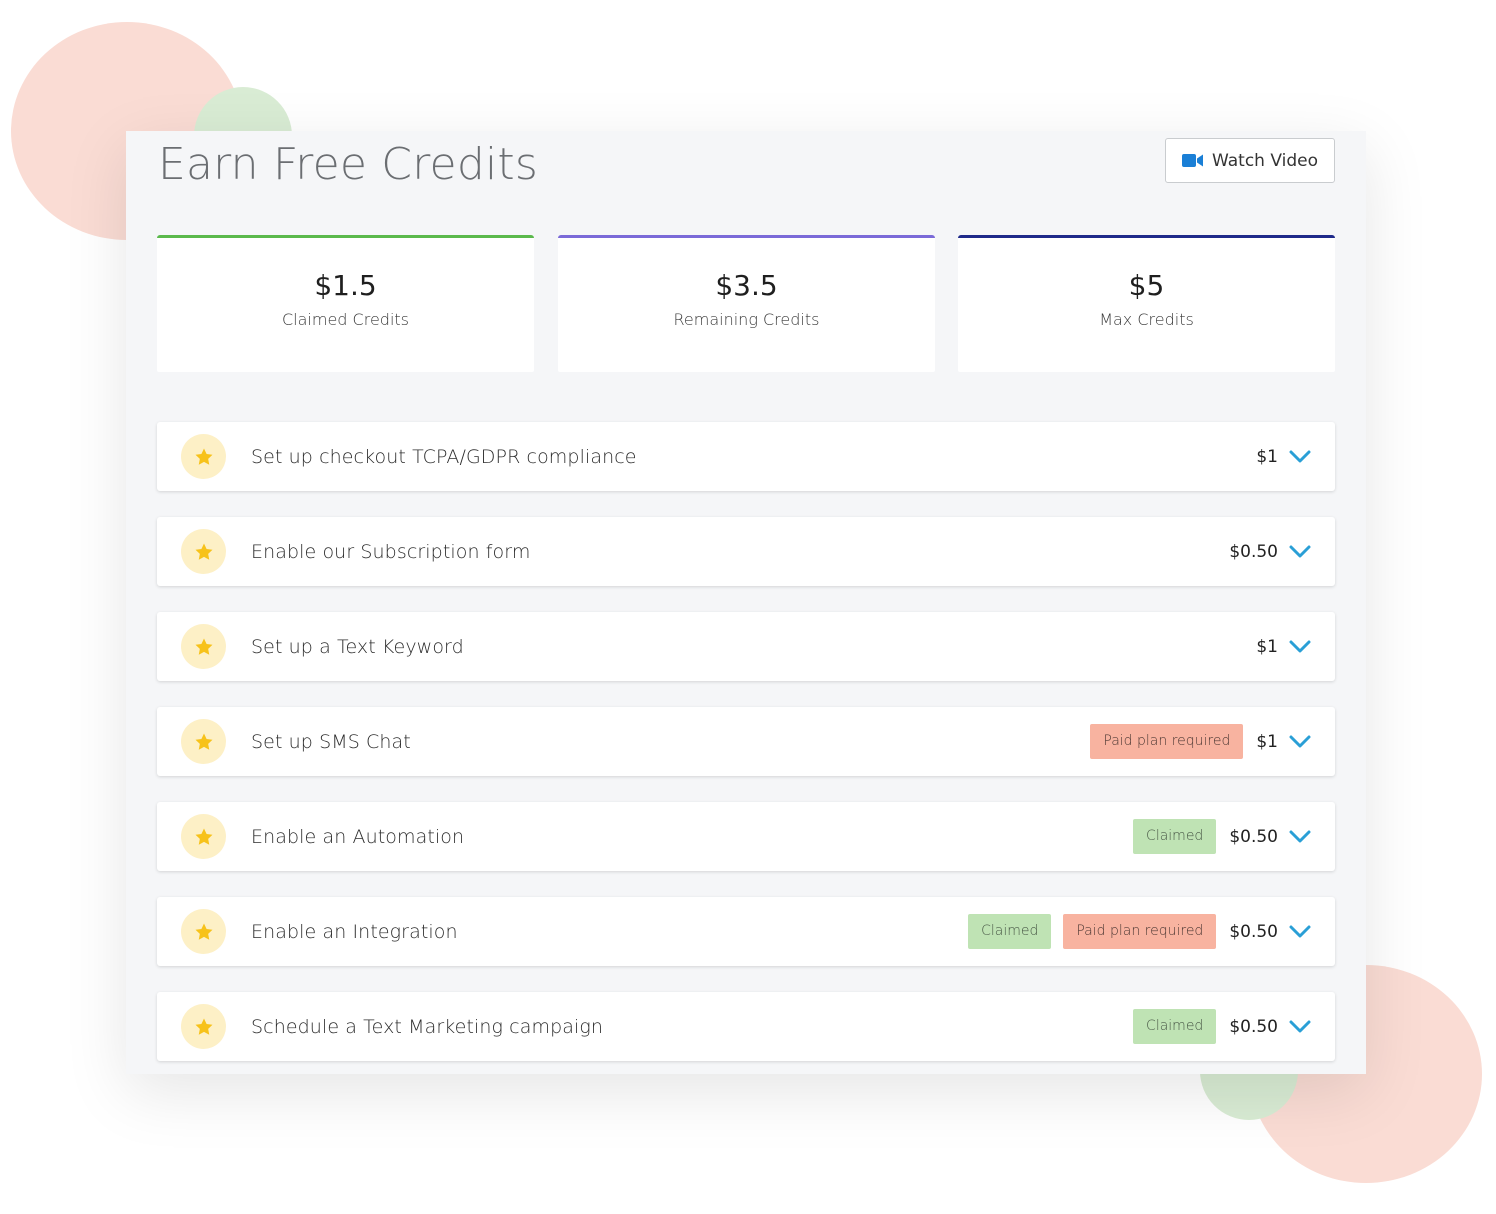 The image size is (1496, 1214). I want to click on task-title: Enable an Automation, so click(358, 836).